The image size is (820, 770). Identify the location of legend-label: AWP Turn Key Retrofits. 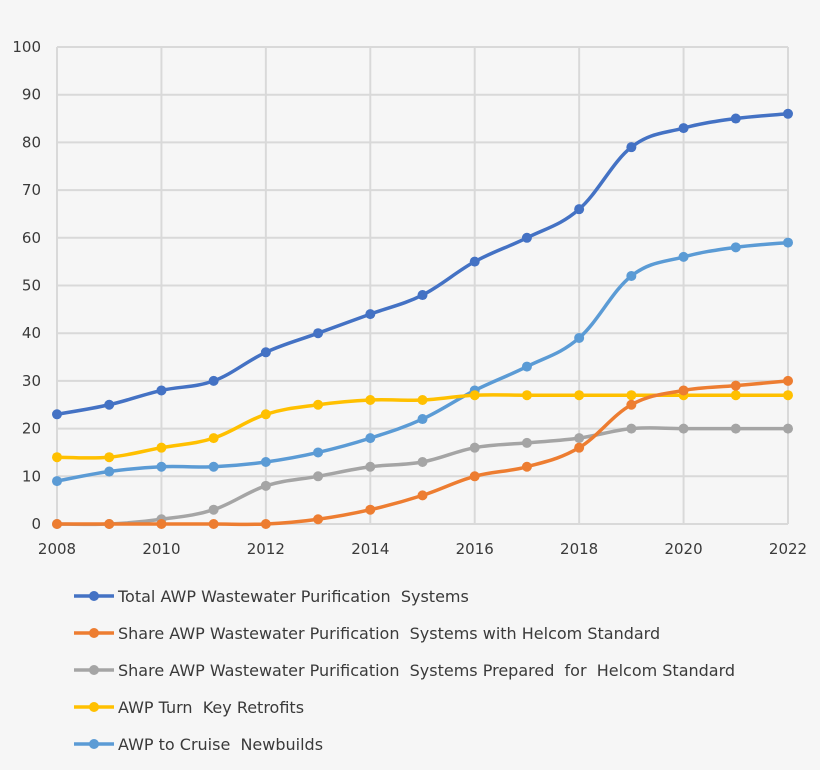
(211, 707).